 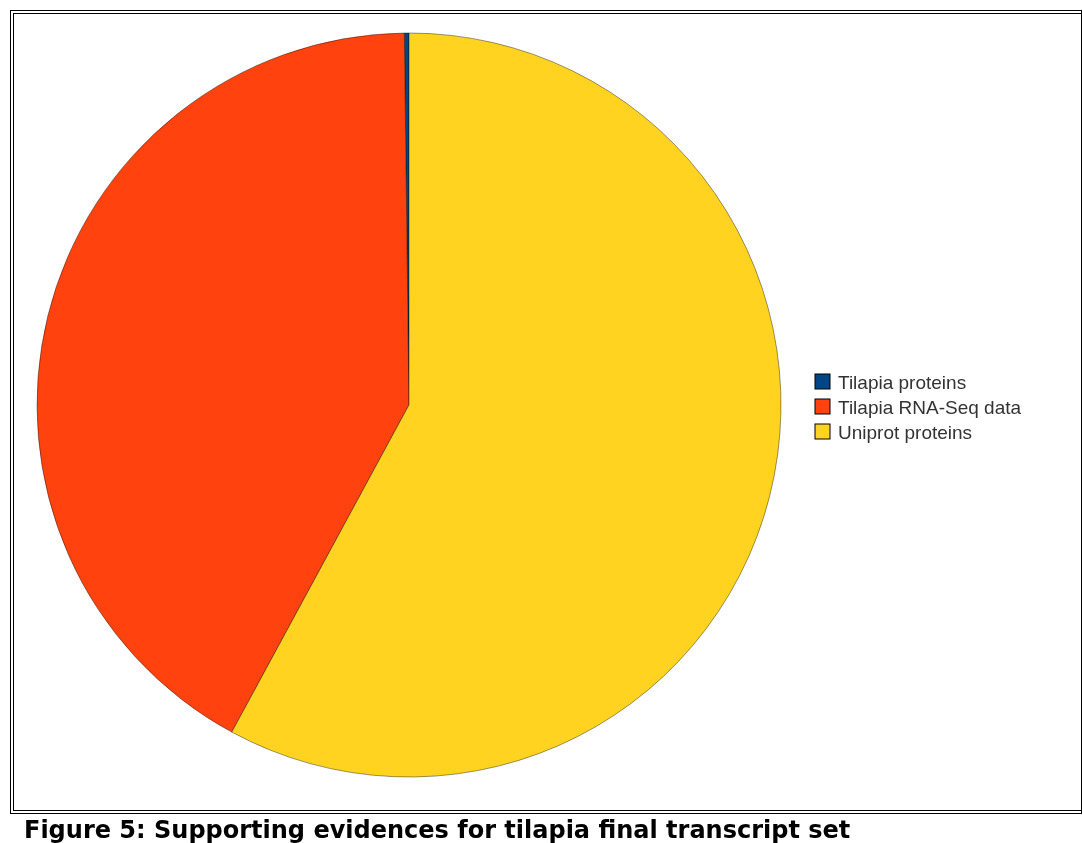 I want to click on legend-label: Tilapia proteins, so click(x=902, y=382).